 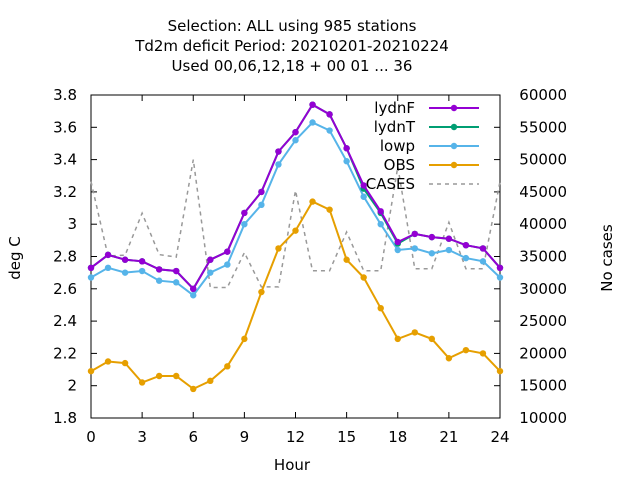 I want to click on y2-axis-label: No cases, so click(x=607, y=258).